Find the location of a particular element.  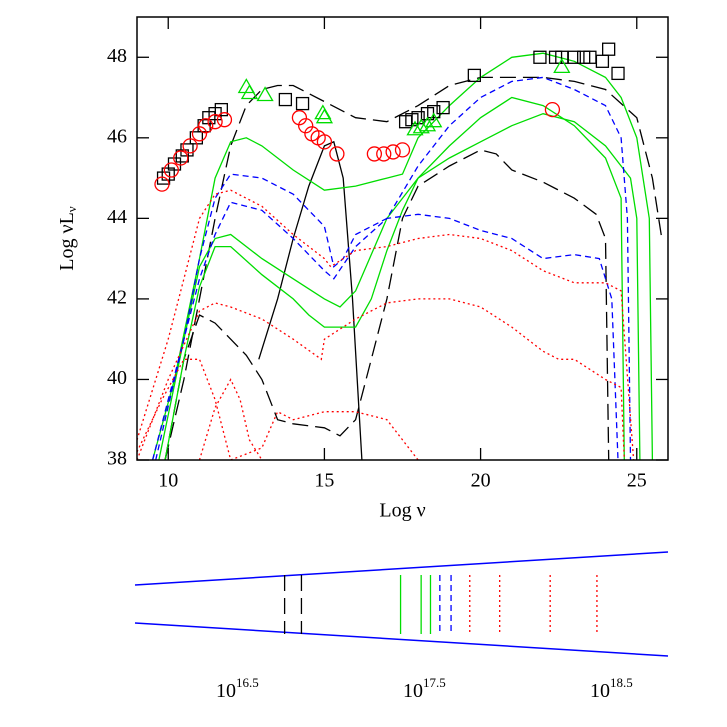

y-tick-label: 48 is located at coordinates (117, 56).